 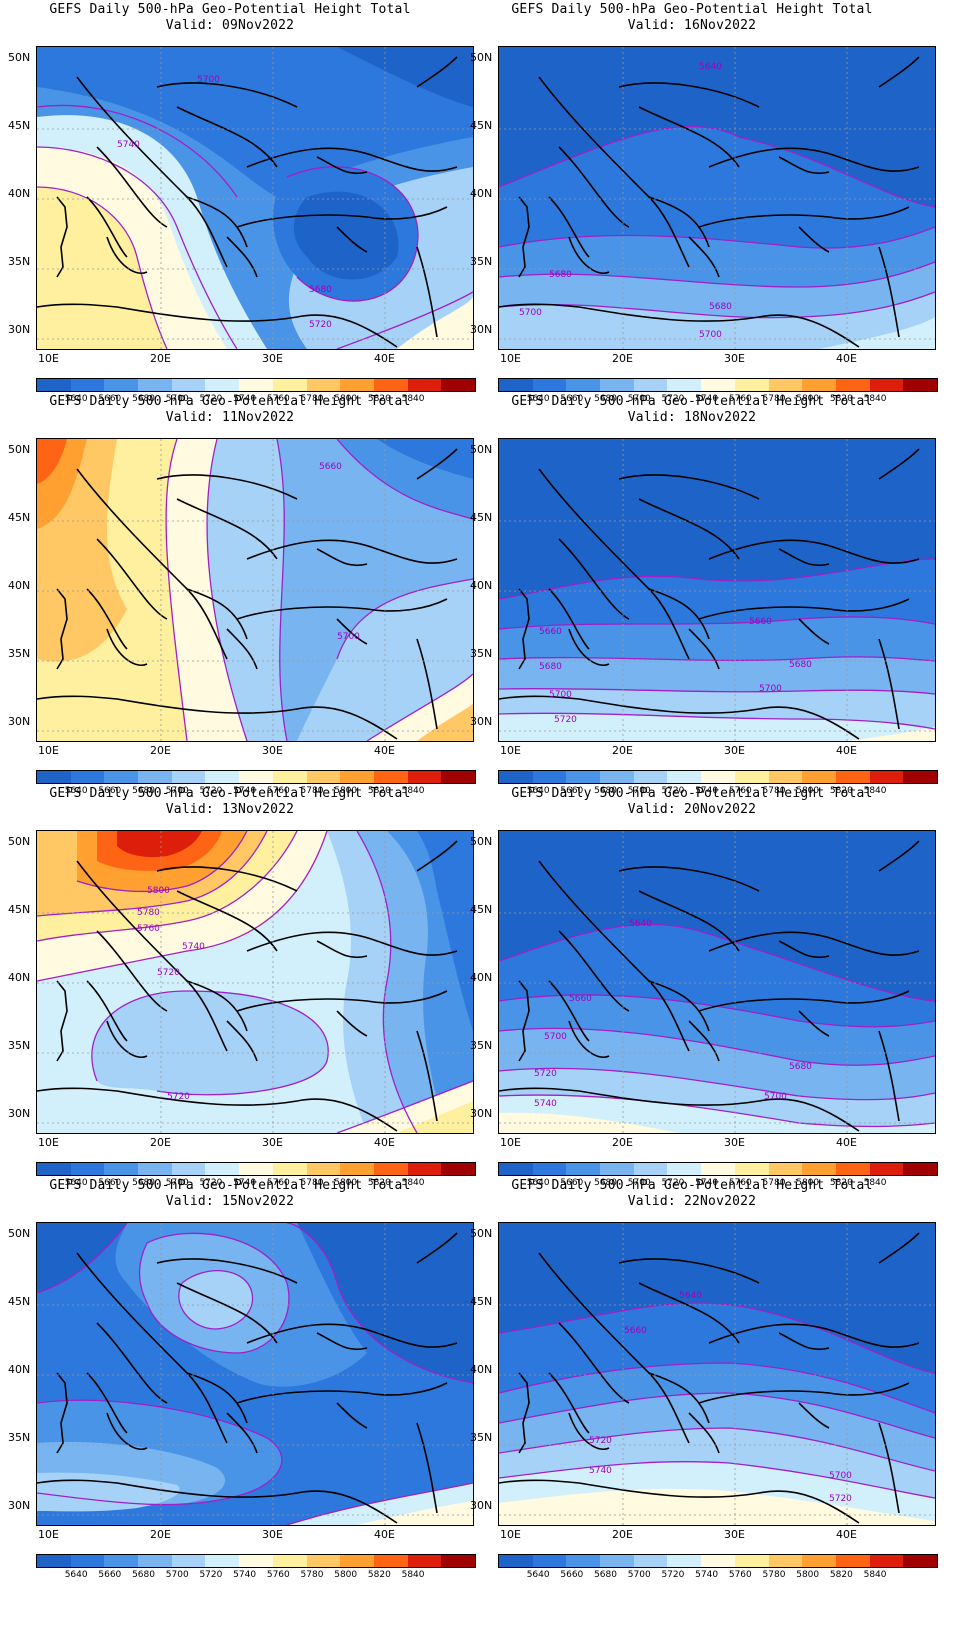 What do you see at coordinates (384, 358) in the screenshot?
I see `lon-label: 40E` at bounding box center [384, 358].